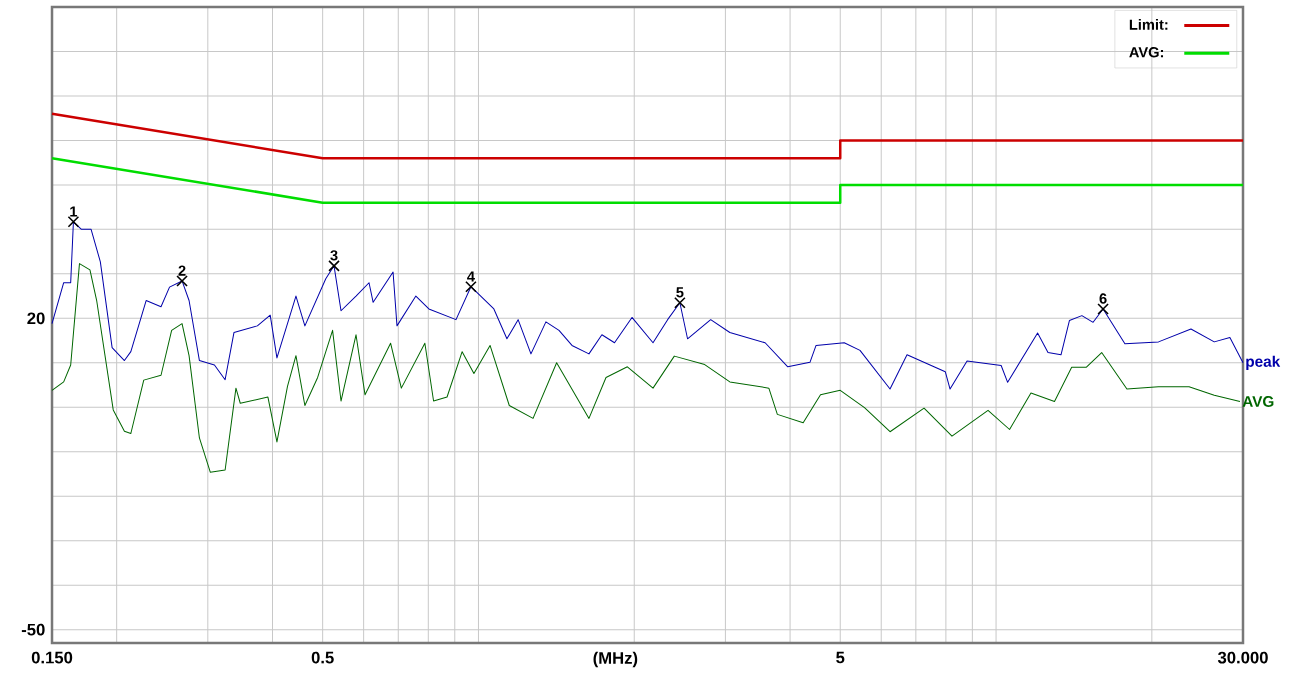  I want to click on series-label: peak, so click(1263, 362).